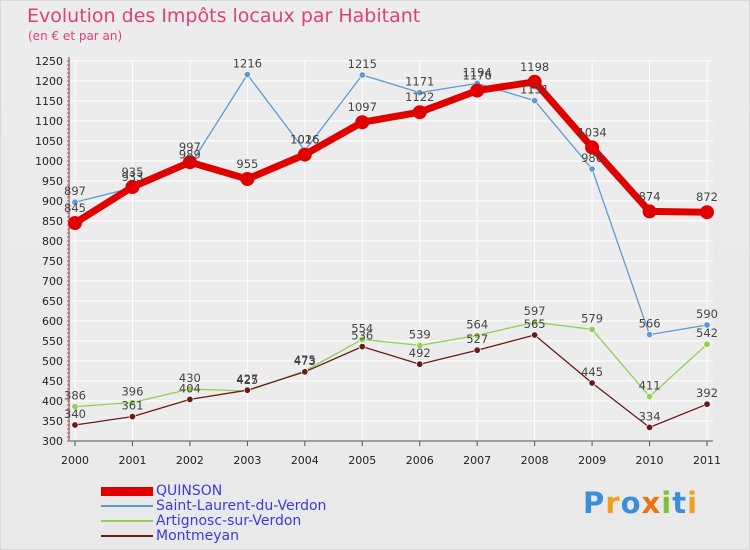  I want to click on y-tick-label: 1000, so click(49, 161).